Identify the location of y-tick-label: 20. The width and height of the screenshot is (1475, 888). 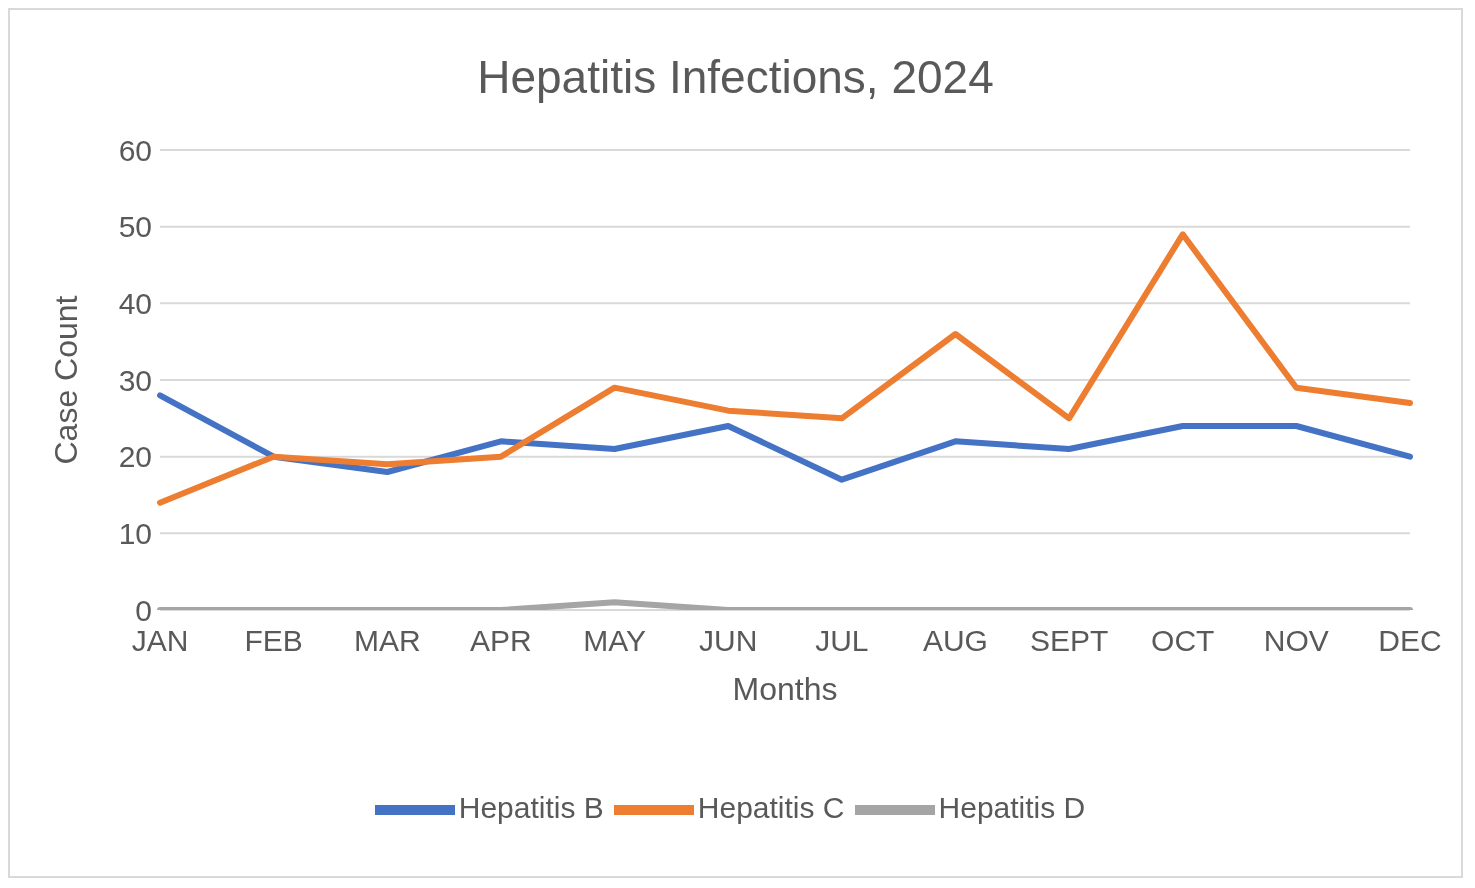
(135, 457).